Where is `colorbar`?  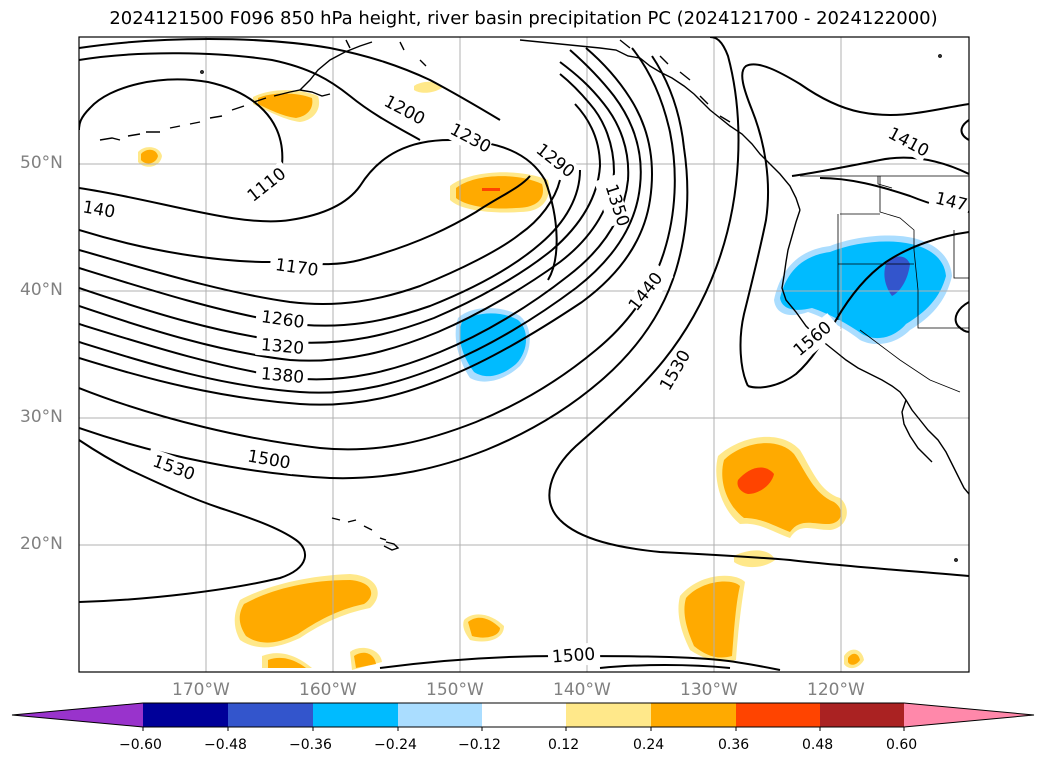
colorbar is located at coordinates (523, 716).